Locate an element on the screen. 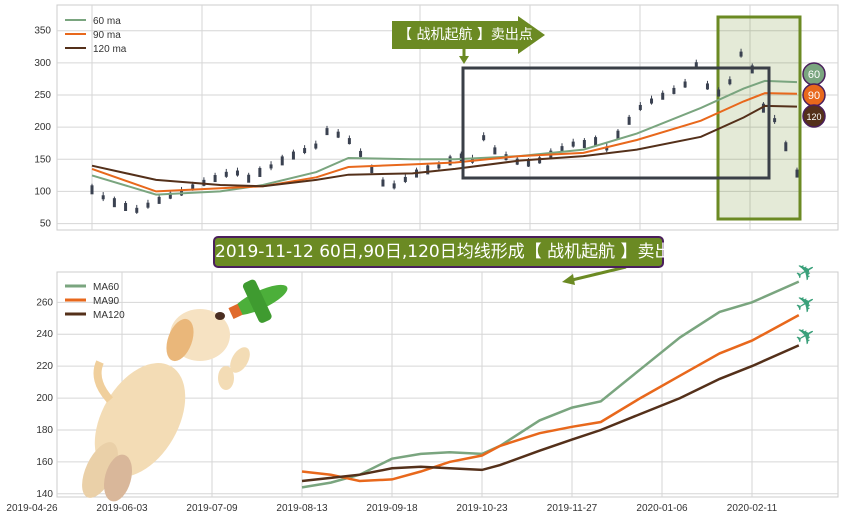 The width and height of the screenshot is (843, 520). legend-label: 120 ma is located at coordinates (110, 49).